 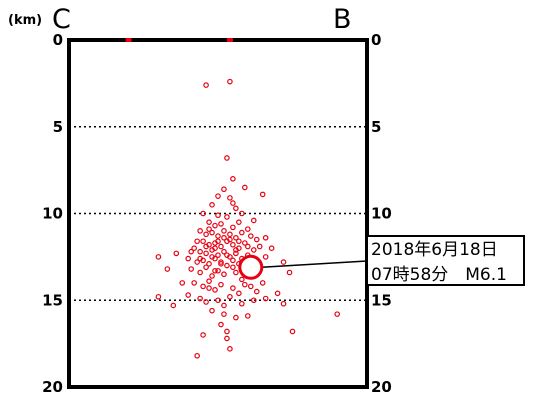 I want to click on depth-tick-labels-left: 0 5 10 15 20, so click(x=52, y=213).